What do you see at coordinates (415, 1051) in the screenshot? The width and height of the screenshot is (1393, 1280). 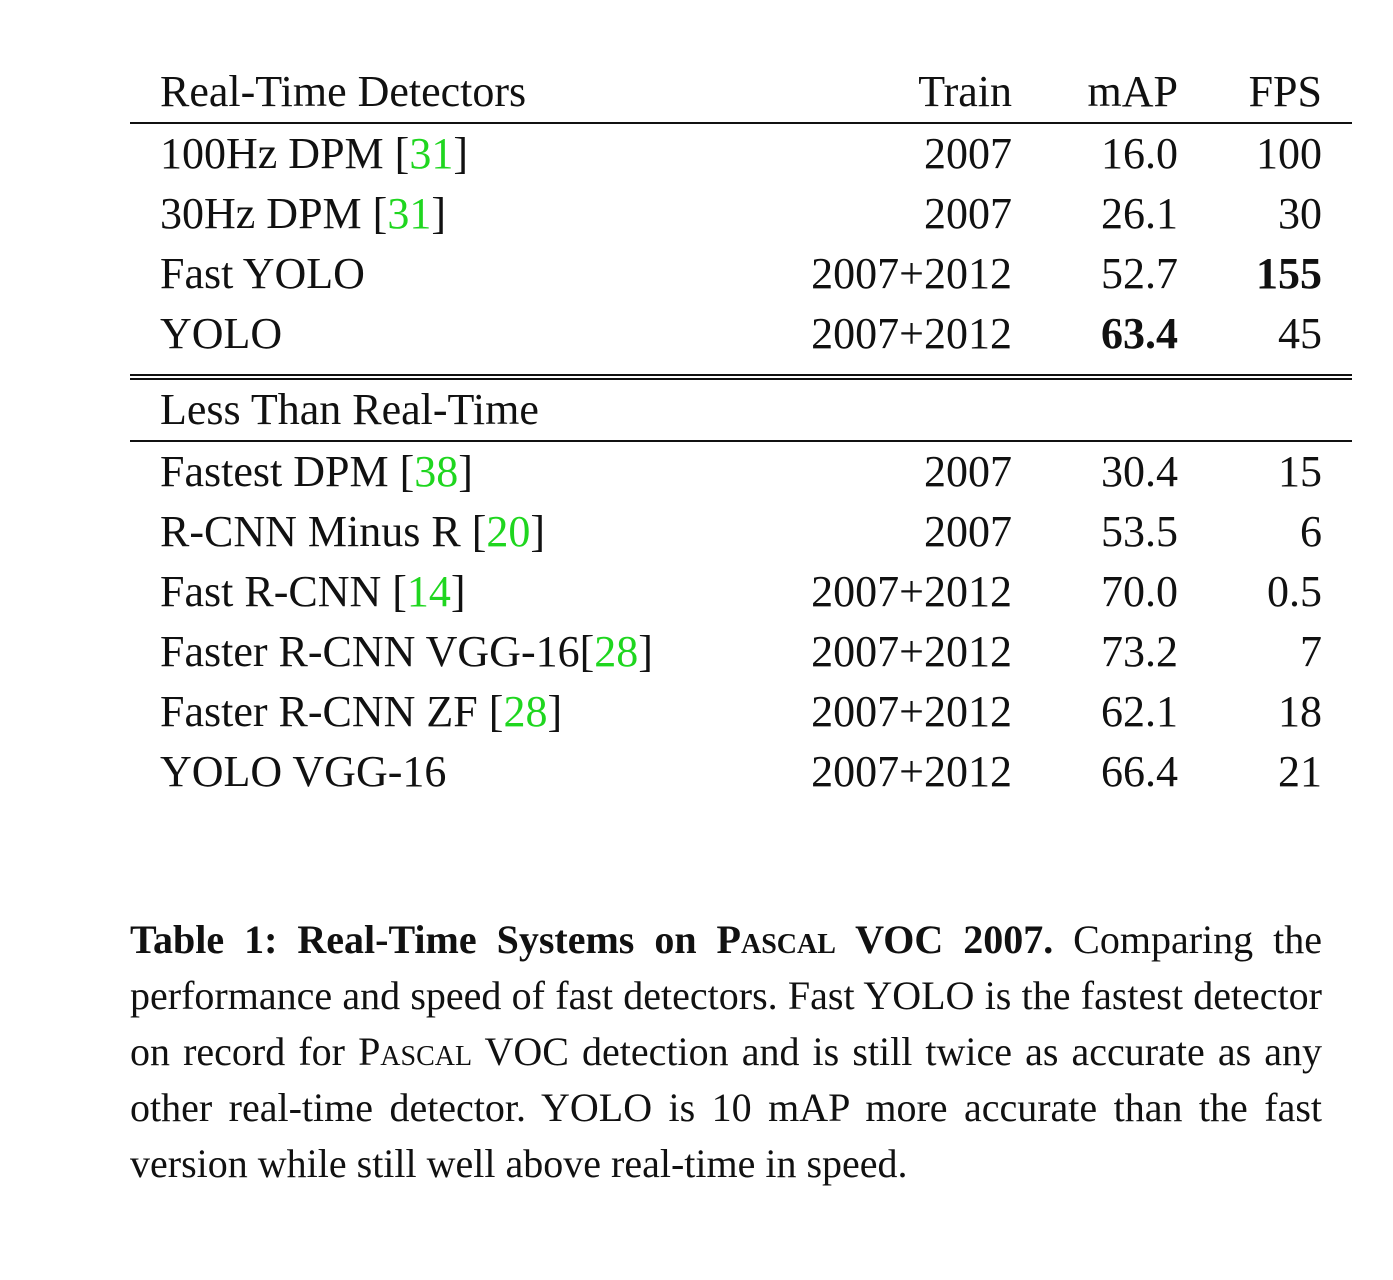 I see `caption-body-pascal: Pascal` at bounding box center [415, 1051].